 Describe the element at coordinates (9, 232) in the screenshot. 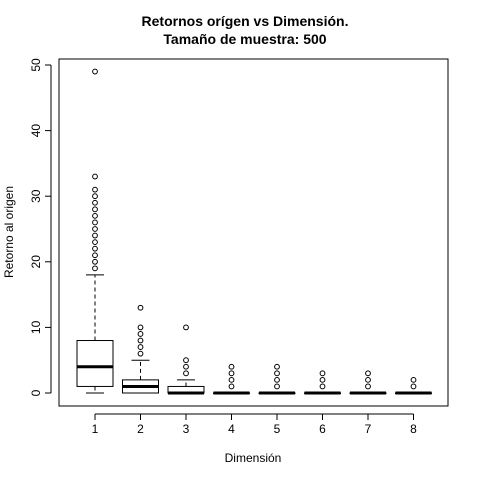

I see `y-axis-label: Retorno al origen` at that location.